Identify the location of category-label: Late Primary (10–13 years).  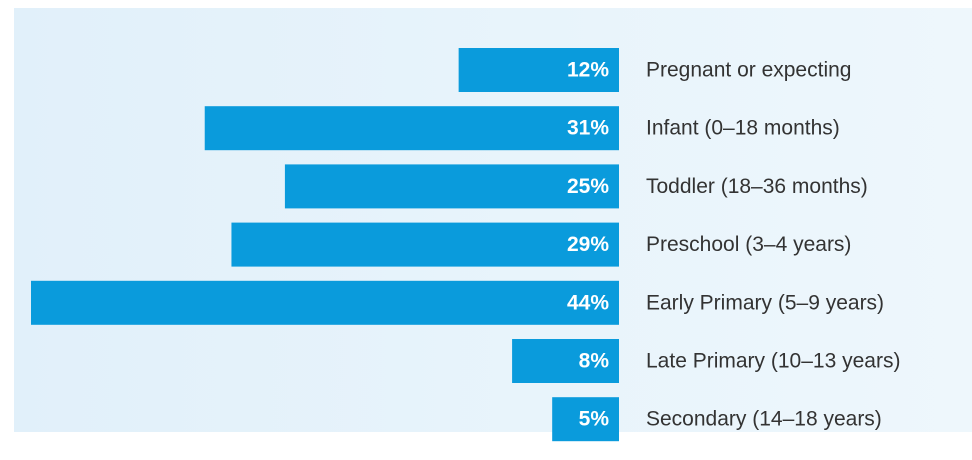
(773, 361).